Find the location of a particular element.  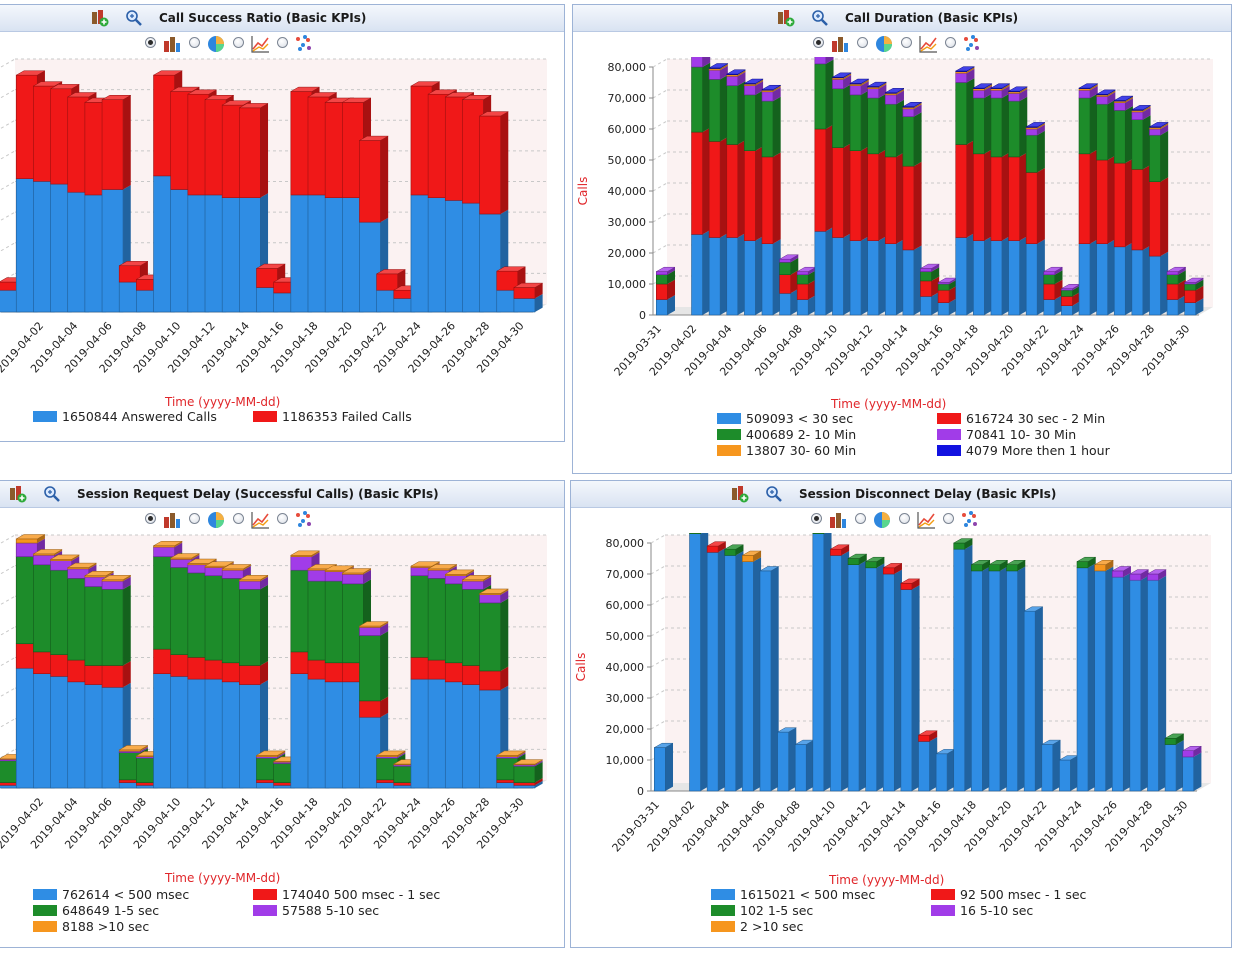

y-axis-title: Calls is located at coordinates (583, 191).